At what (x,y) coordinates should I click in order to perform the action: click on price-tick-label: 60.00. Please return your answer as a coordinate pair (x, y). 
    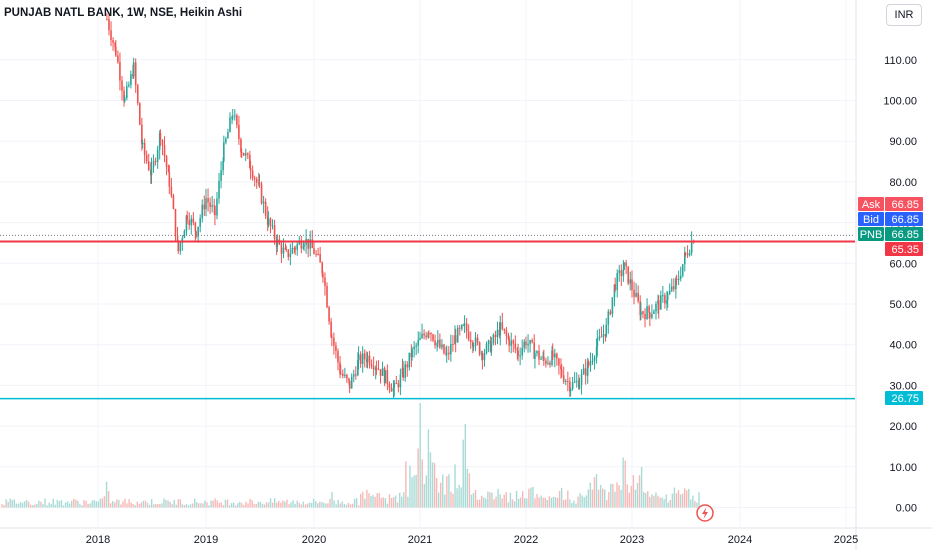
    Looking at the image, I should click on (903, 264).